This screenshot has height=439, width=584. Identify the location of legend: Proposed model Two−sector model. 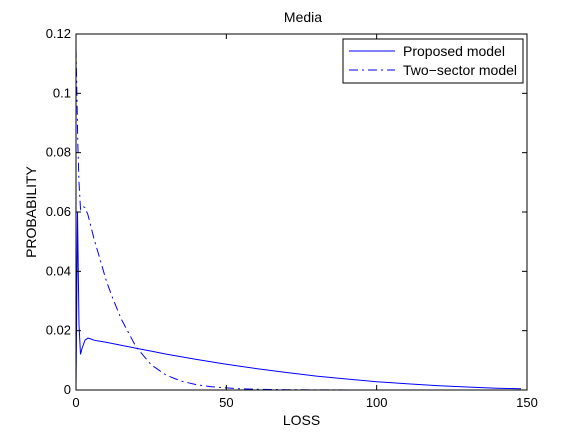
(433, 61).